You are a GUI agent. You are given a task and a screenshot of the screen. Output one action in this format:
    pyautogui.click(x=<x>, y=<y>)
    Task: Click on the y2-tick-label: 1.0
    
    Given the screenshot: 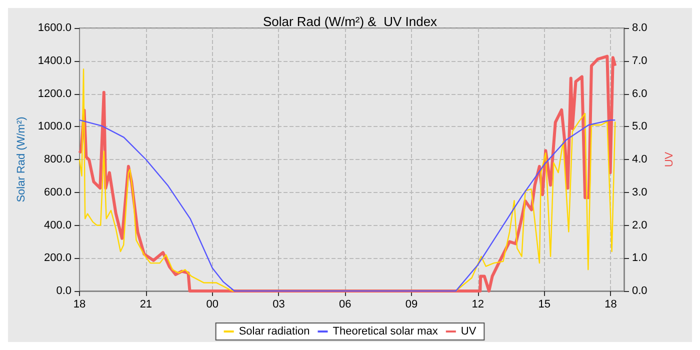 What is the action you would take?
    pyautogui.click(x=640, y=258)
    